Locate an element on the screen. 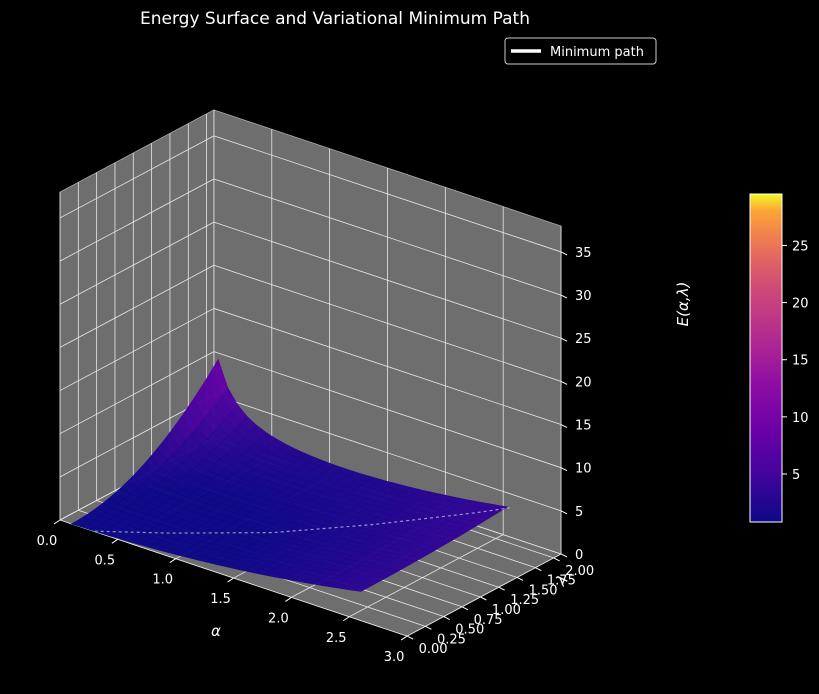  x-tick-label: 2.0 is located at coordinates (278, 618).